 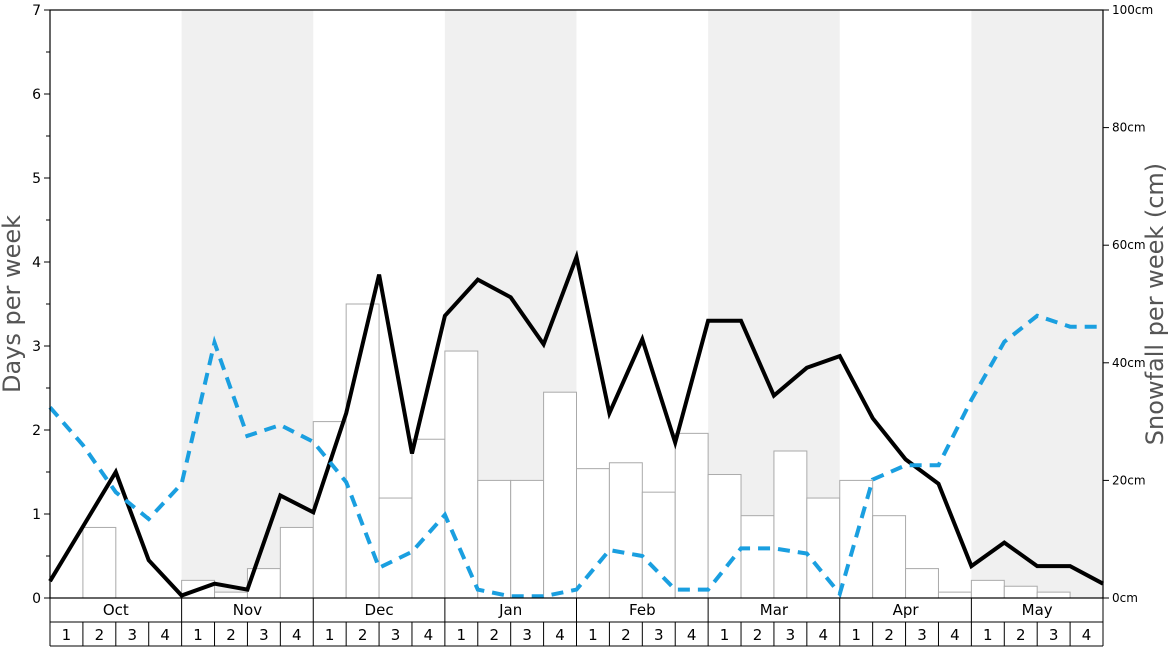 I want to click on y-left-tick-label: 7, so click(x=36, y=11).